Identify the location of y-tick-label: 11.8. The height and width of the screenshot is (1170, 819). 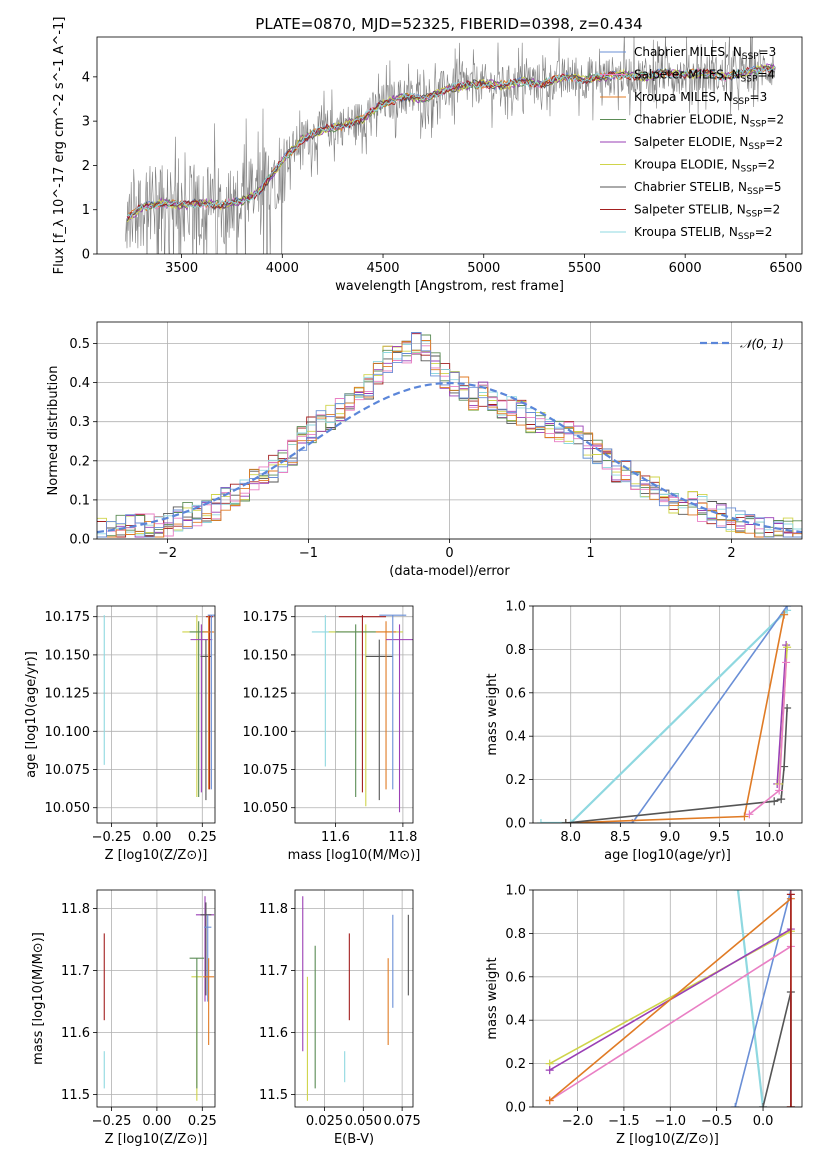
(273, 909).